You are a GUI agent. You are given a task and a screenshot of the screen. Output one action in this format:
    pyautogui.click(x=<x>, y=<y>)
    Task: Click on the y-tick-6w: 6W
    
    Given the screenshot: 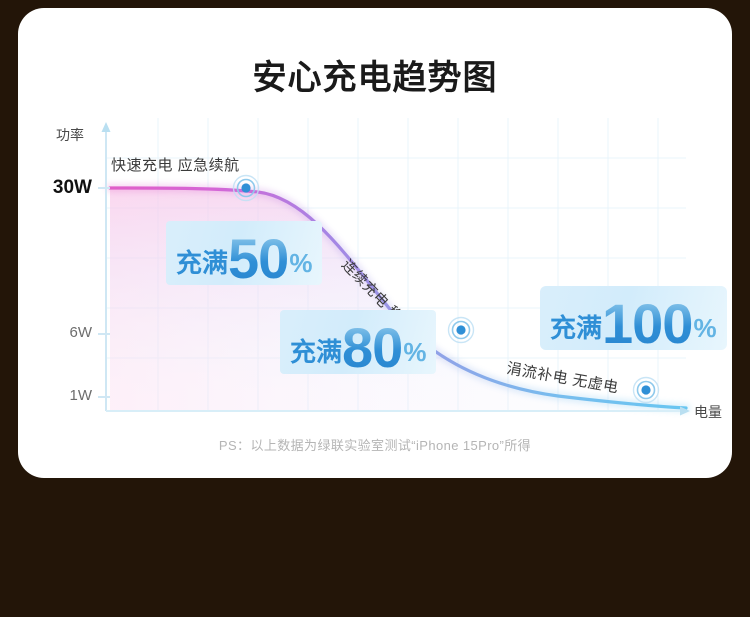 What is the action you would take?
    pyautogui.click(x=81, y=332)
    